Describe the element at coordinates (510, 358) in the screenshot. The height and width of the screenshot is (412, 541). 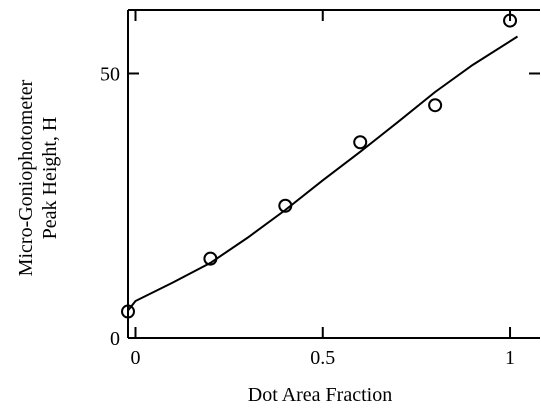
I see `x-tick-label: 1` at that location.